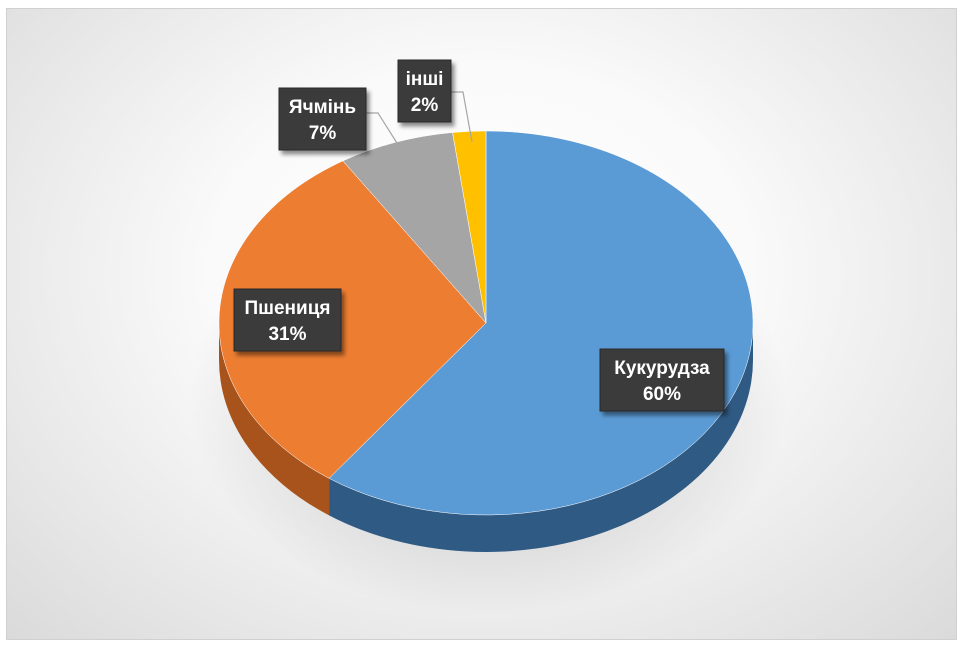 This screenshot has width=963, height=646. Describe the element at coordinates (288, 308) in the screenshot. I see `data-label-category: Пшениця` at that location.